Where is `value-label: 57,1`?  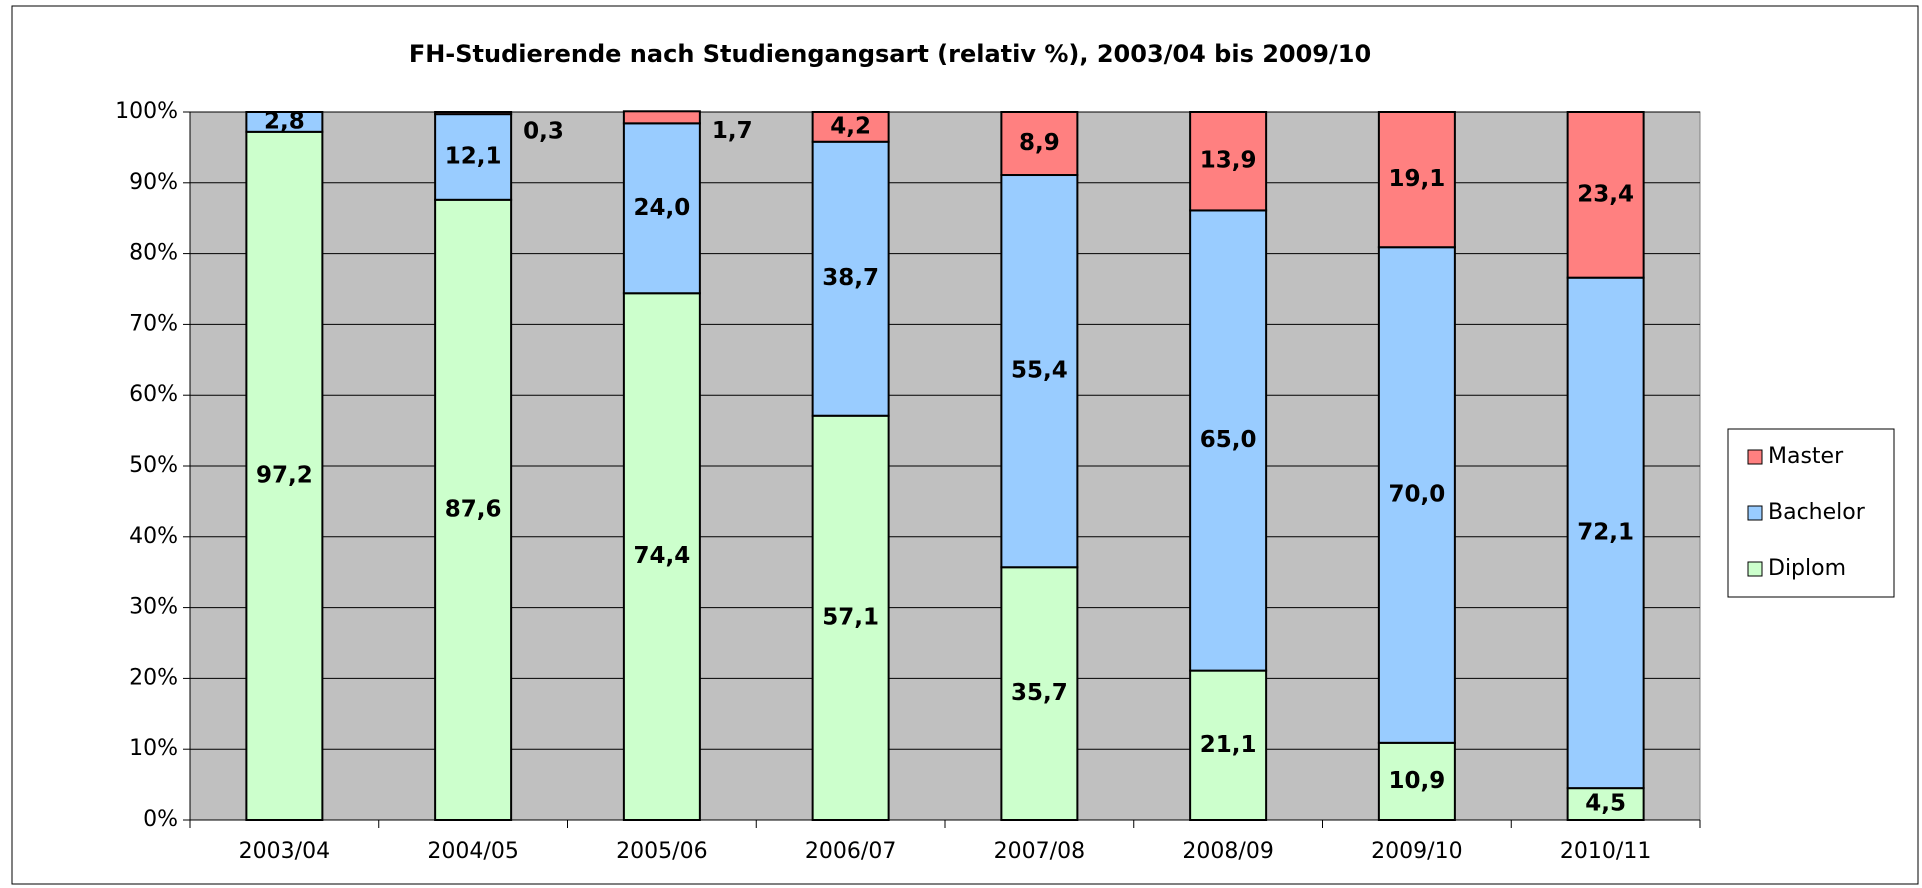
value-label: 57,1 is located at coordinates (850, 617).